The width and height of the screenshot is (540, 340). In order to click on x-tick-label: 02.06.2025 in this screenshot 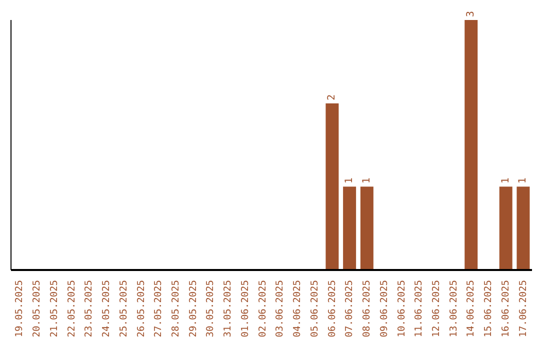, I will do `click(262, 309)`.